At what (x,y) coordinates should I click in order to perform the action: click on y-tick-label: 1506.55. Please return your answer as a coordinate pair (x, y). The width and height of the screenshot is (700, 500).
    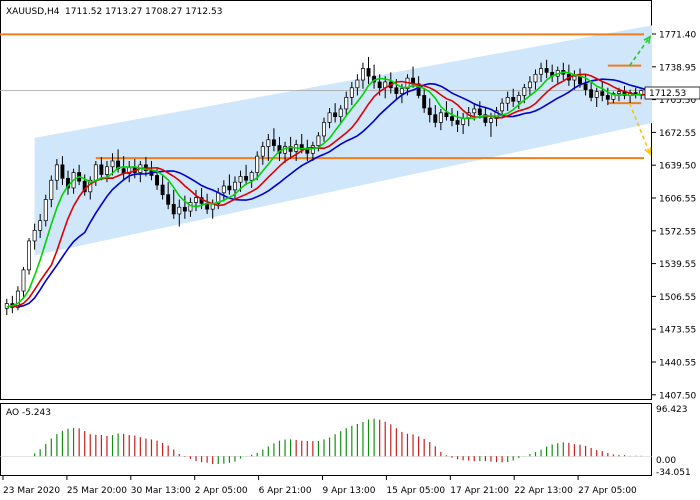
    Looking at the image, I should click on (677, 298).